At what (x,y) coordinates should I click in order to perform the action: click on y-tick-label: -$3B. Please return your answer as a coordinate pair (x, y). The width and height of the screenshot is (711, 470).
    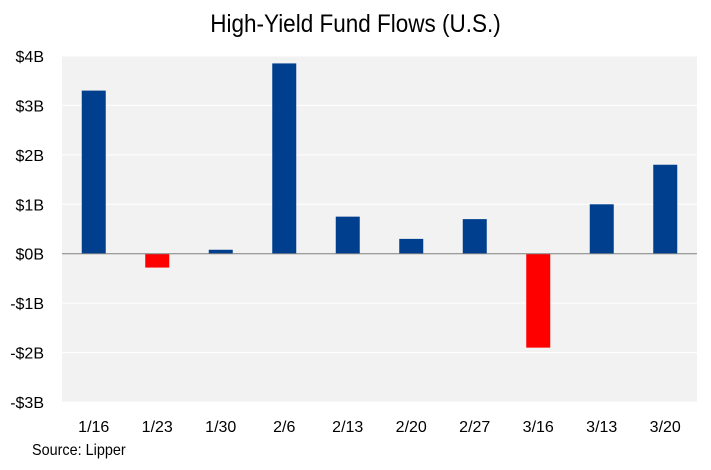
    Looking at the image, I should click on (27, 403).